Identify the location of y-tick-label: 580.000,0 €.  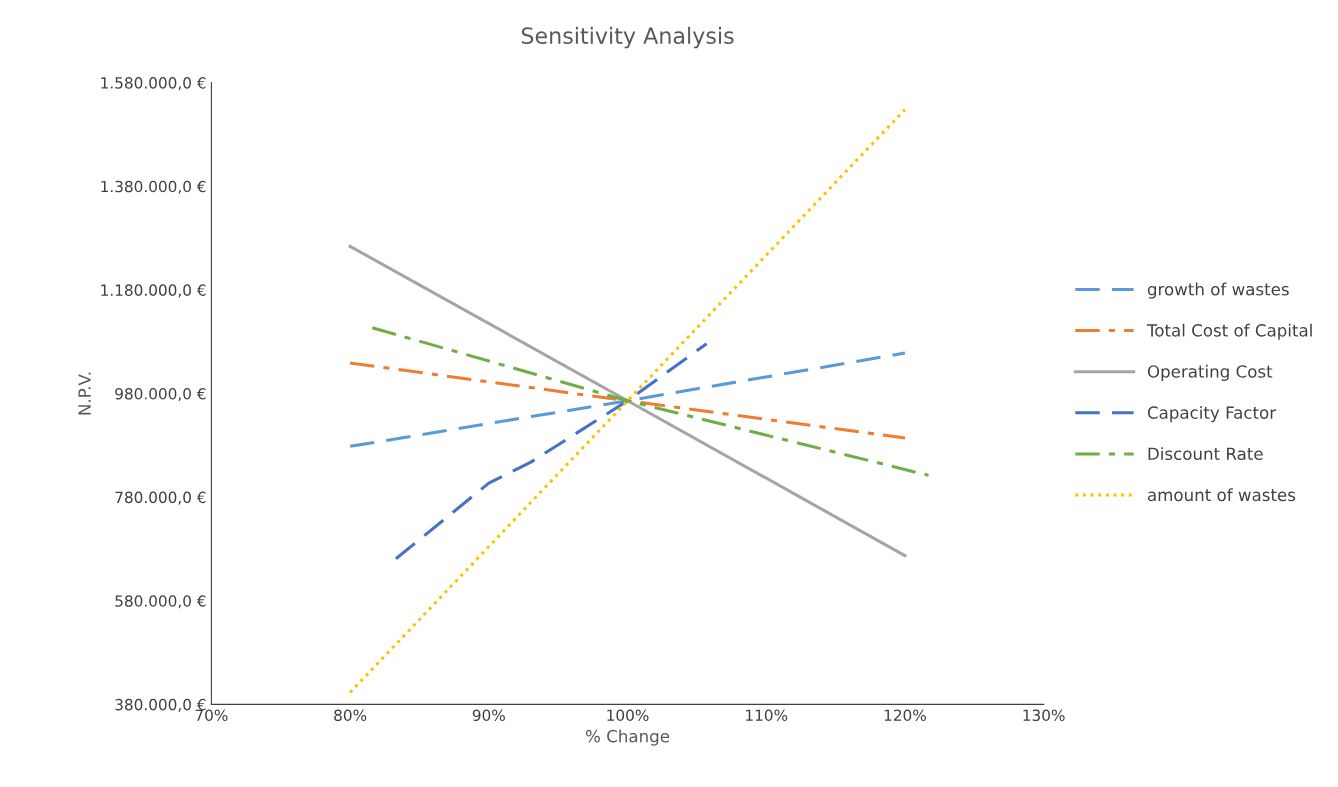
(160, 602).